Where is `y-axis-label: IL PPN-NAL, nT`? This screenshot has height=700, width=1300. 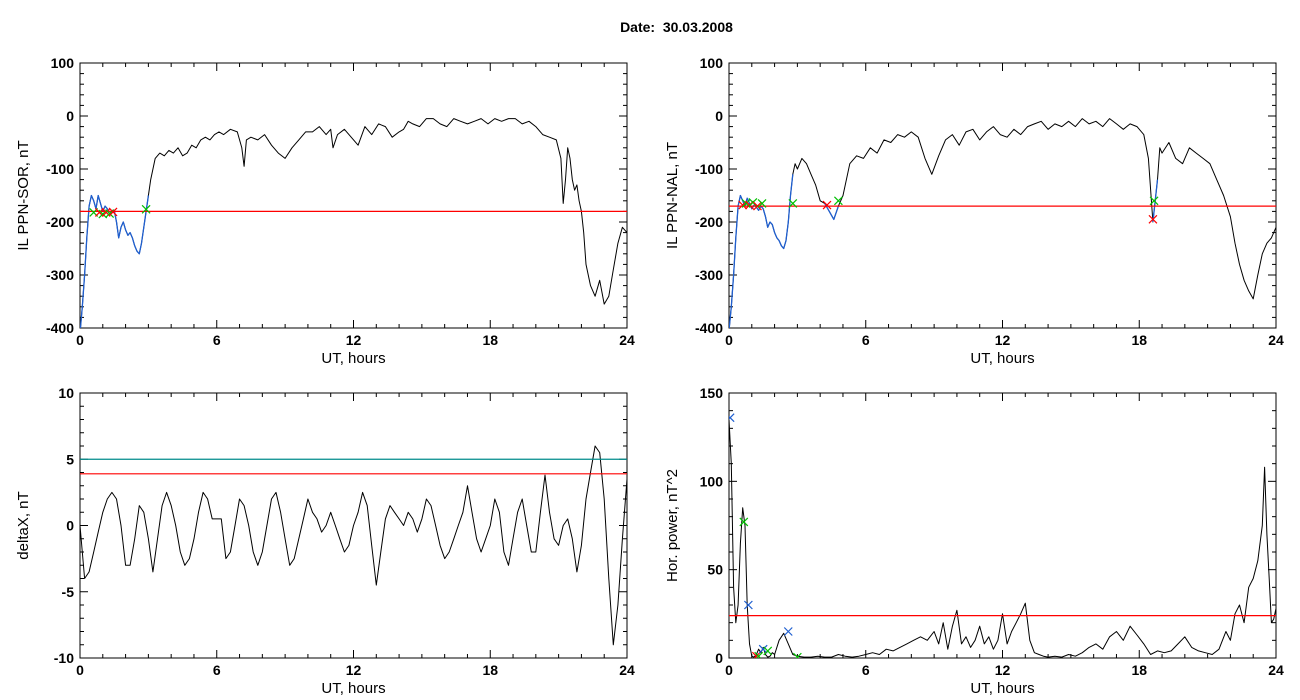
y-axis-label: IL PPN-NAL, nT is located at coordinates (672, 195).